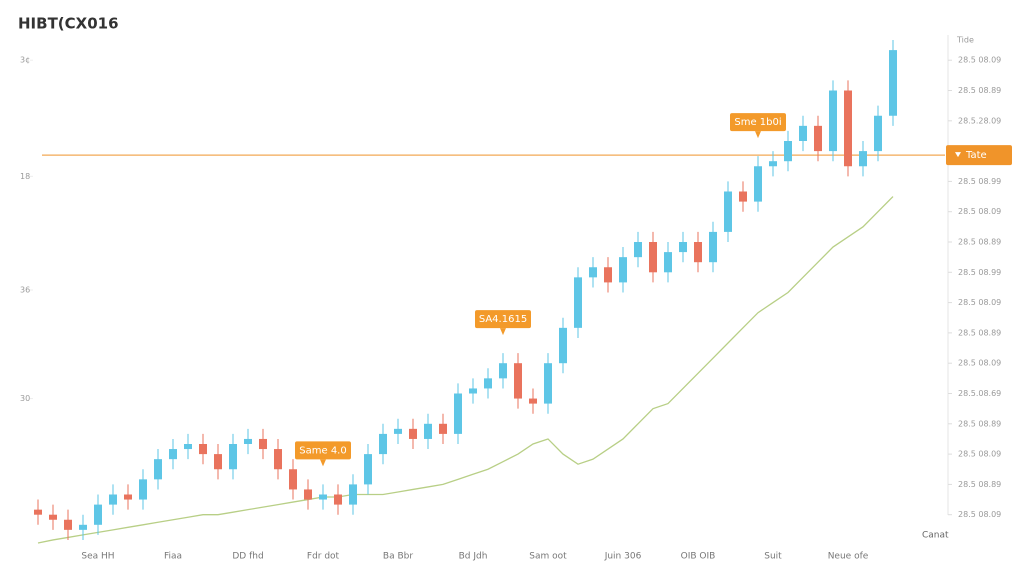  I want to click on y-tick-label: 36, so click(25, 289).